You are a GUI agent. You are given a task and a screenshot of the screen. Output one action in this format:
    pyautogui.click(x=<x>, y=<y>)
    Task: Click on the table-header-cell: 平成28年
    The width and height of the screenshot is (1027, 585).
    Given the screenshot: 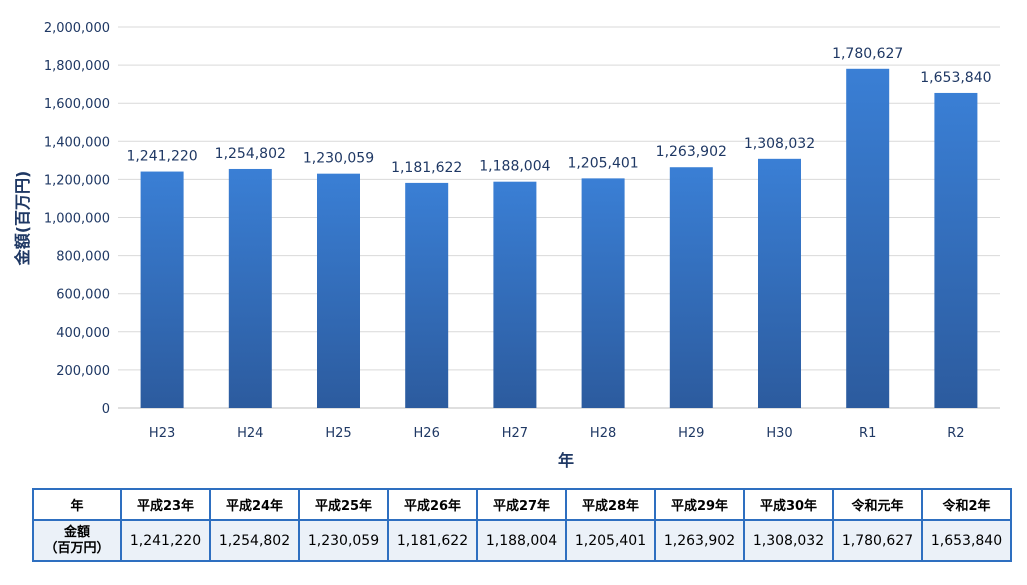 What is the action you would take?
    pyautogui.click(x=610, y=504)
    